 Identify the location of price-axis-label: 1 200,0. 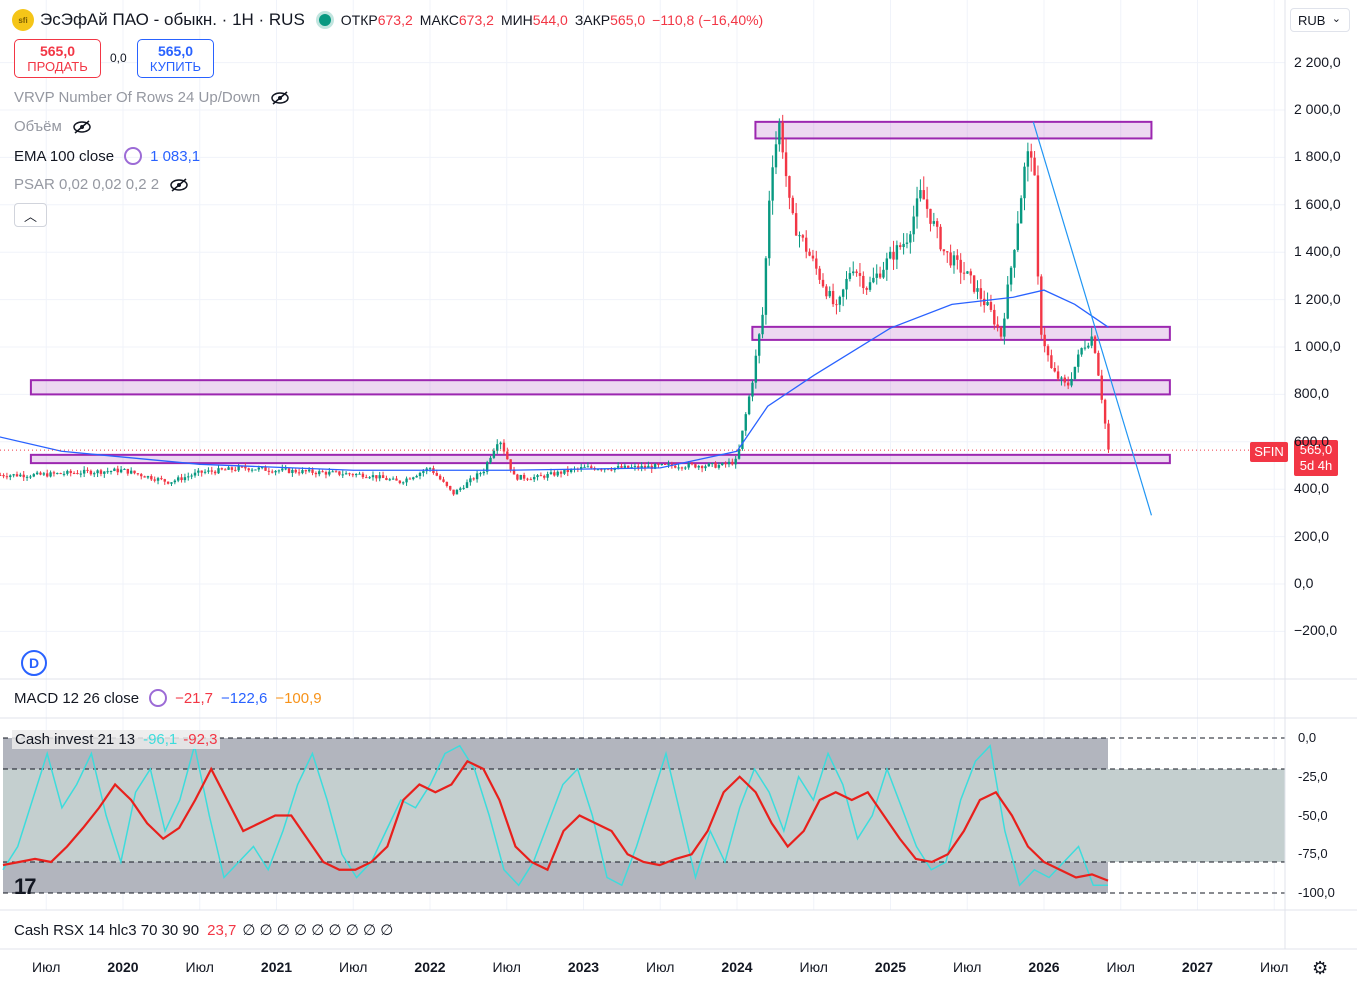
(1317, 298).